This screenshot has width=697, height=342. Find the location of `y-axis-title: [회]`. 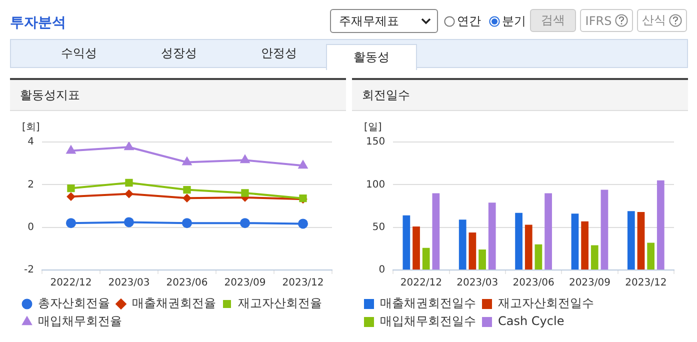

y-axis-title: [회] is located at coordinates (31, 127).